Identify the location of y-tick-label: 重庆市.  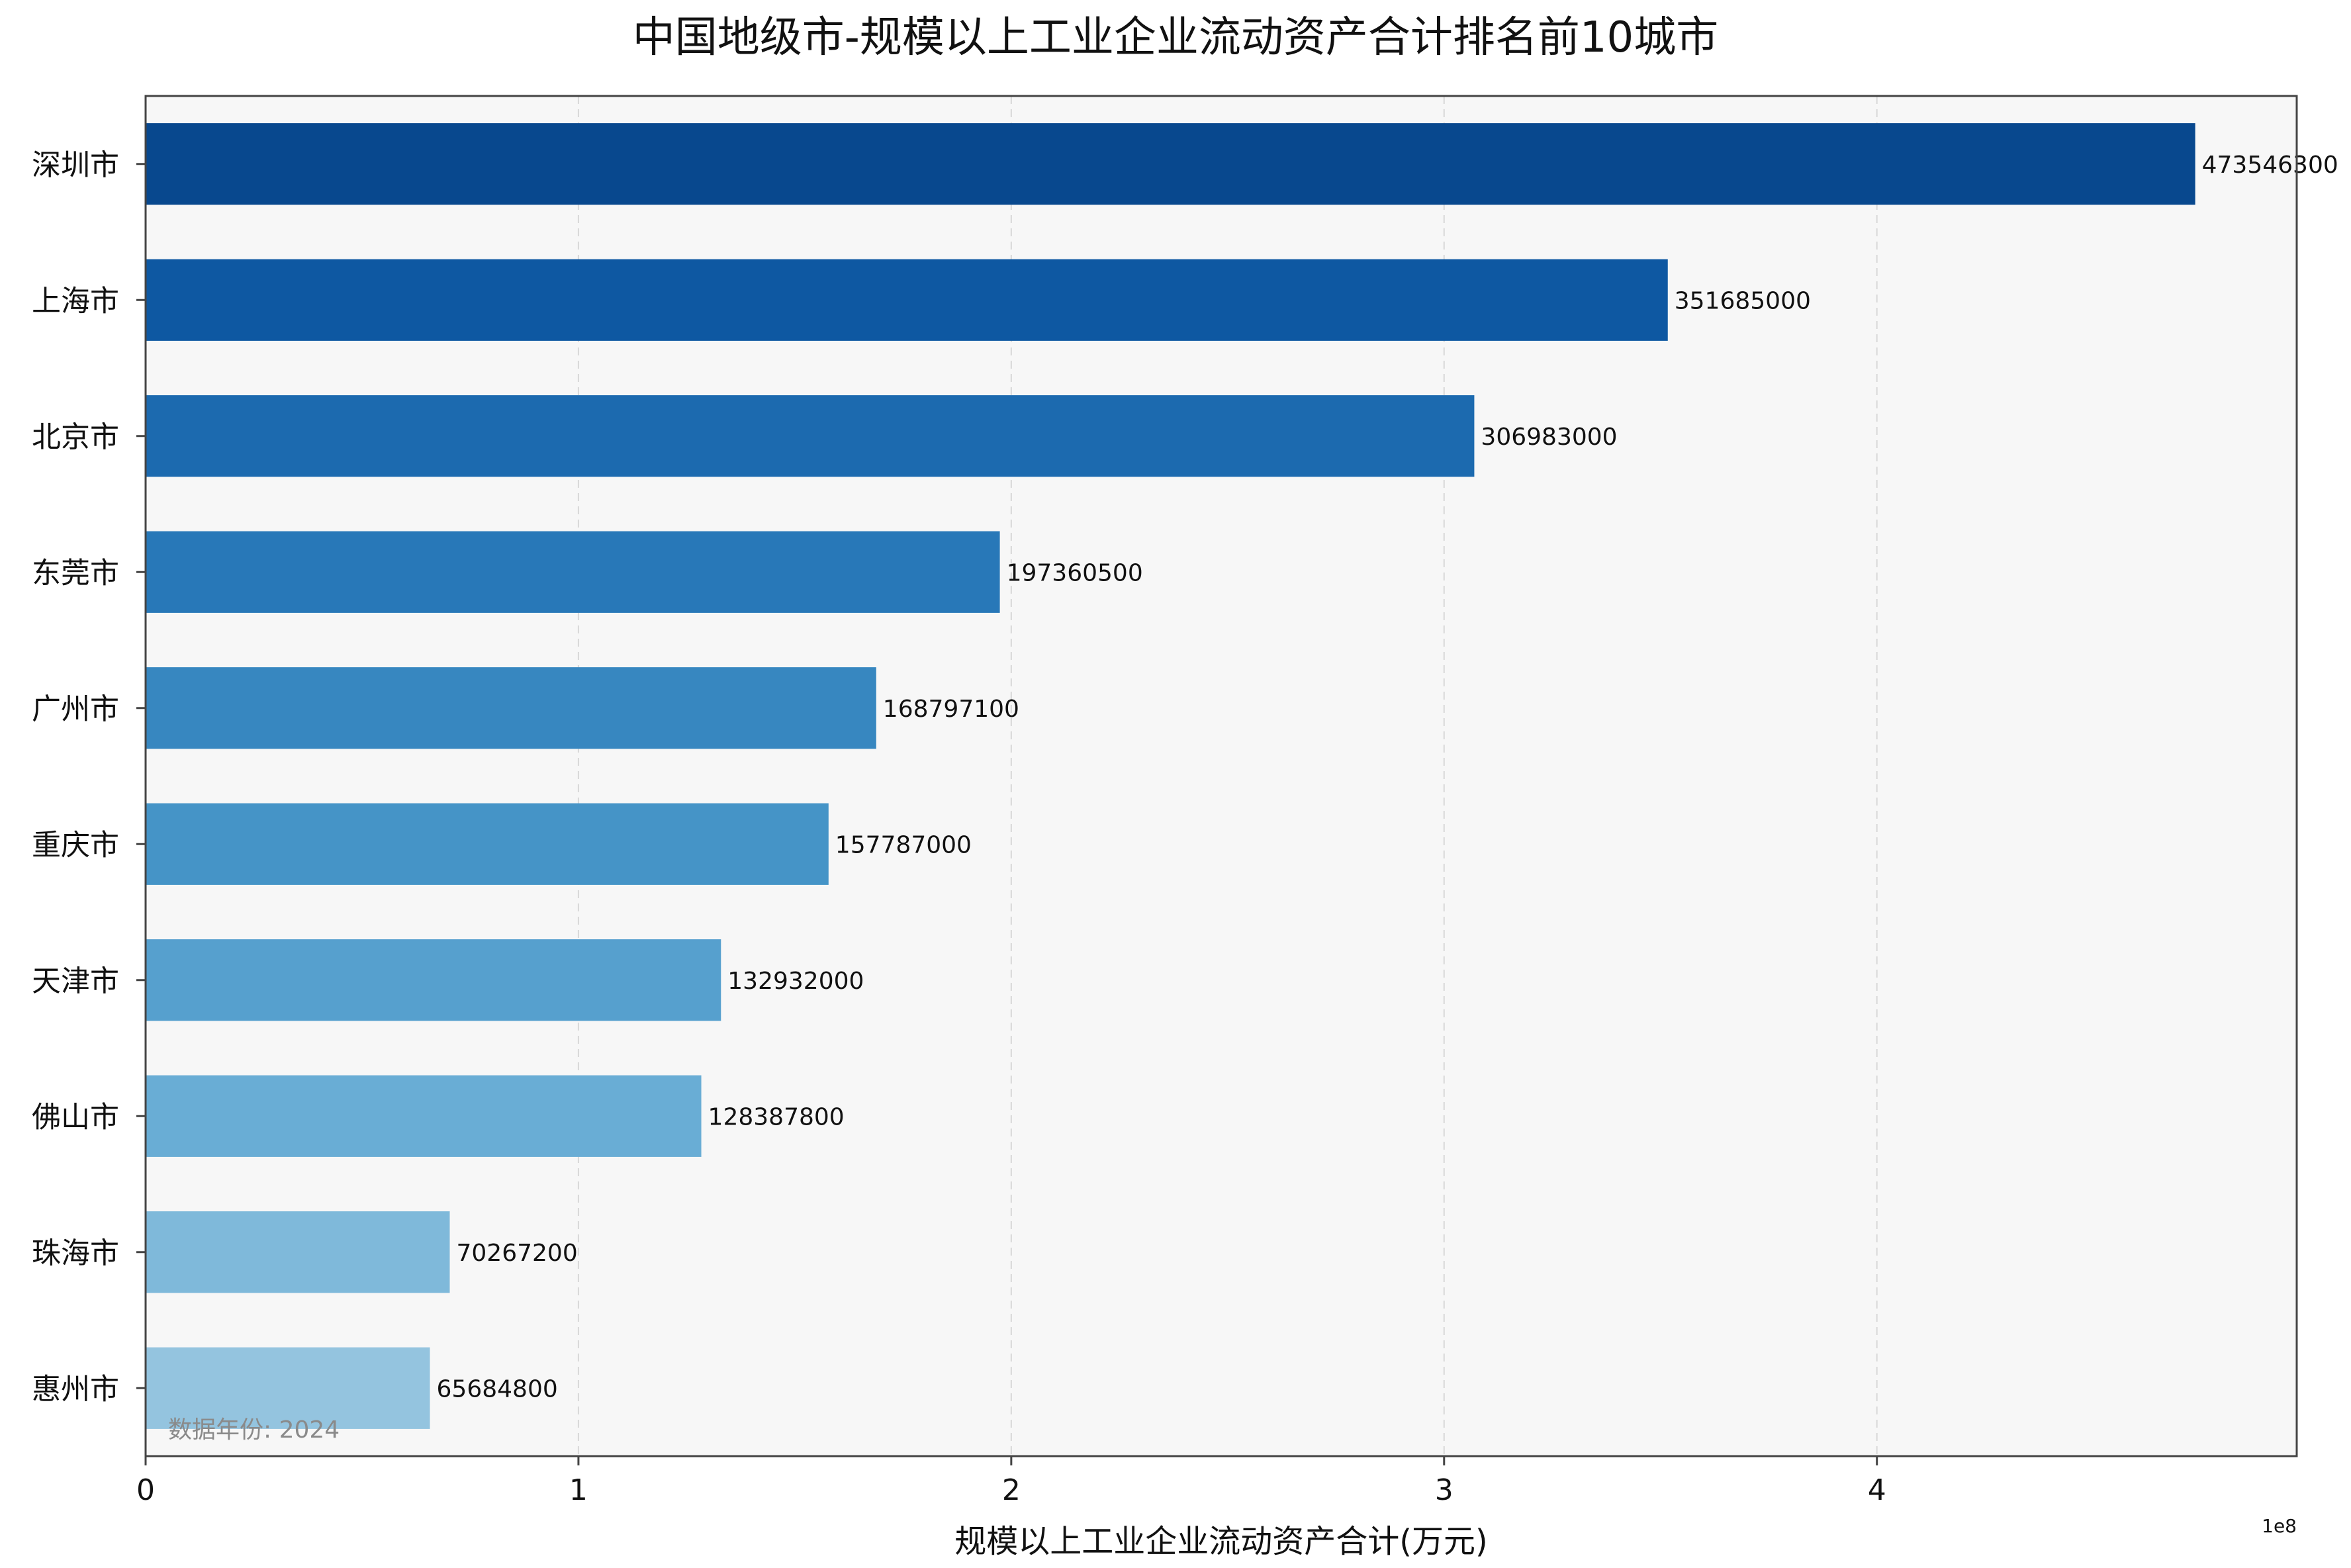
(75, 845).